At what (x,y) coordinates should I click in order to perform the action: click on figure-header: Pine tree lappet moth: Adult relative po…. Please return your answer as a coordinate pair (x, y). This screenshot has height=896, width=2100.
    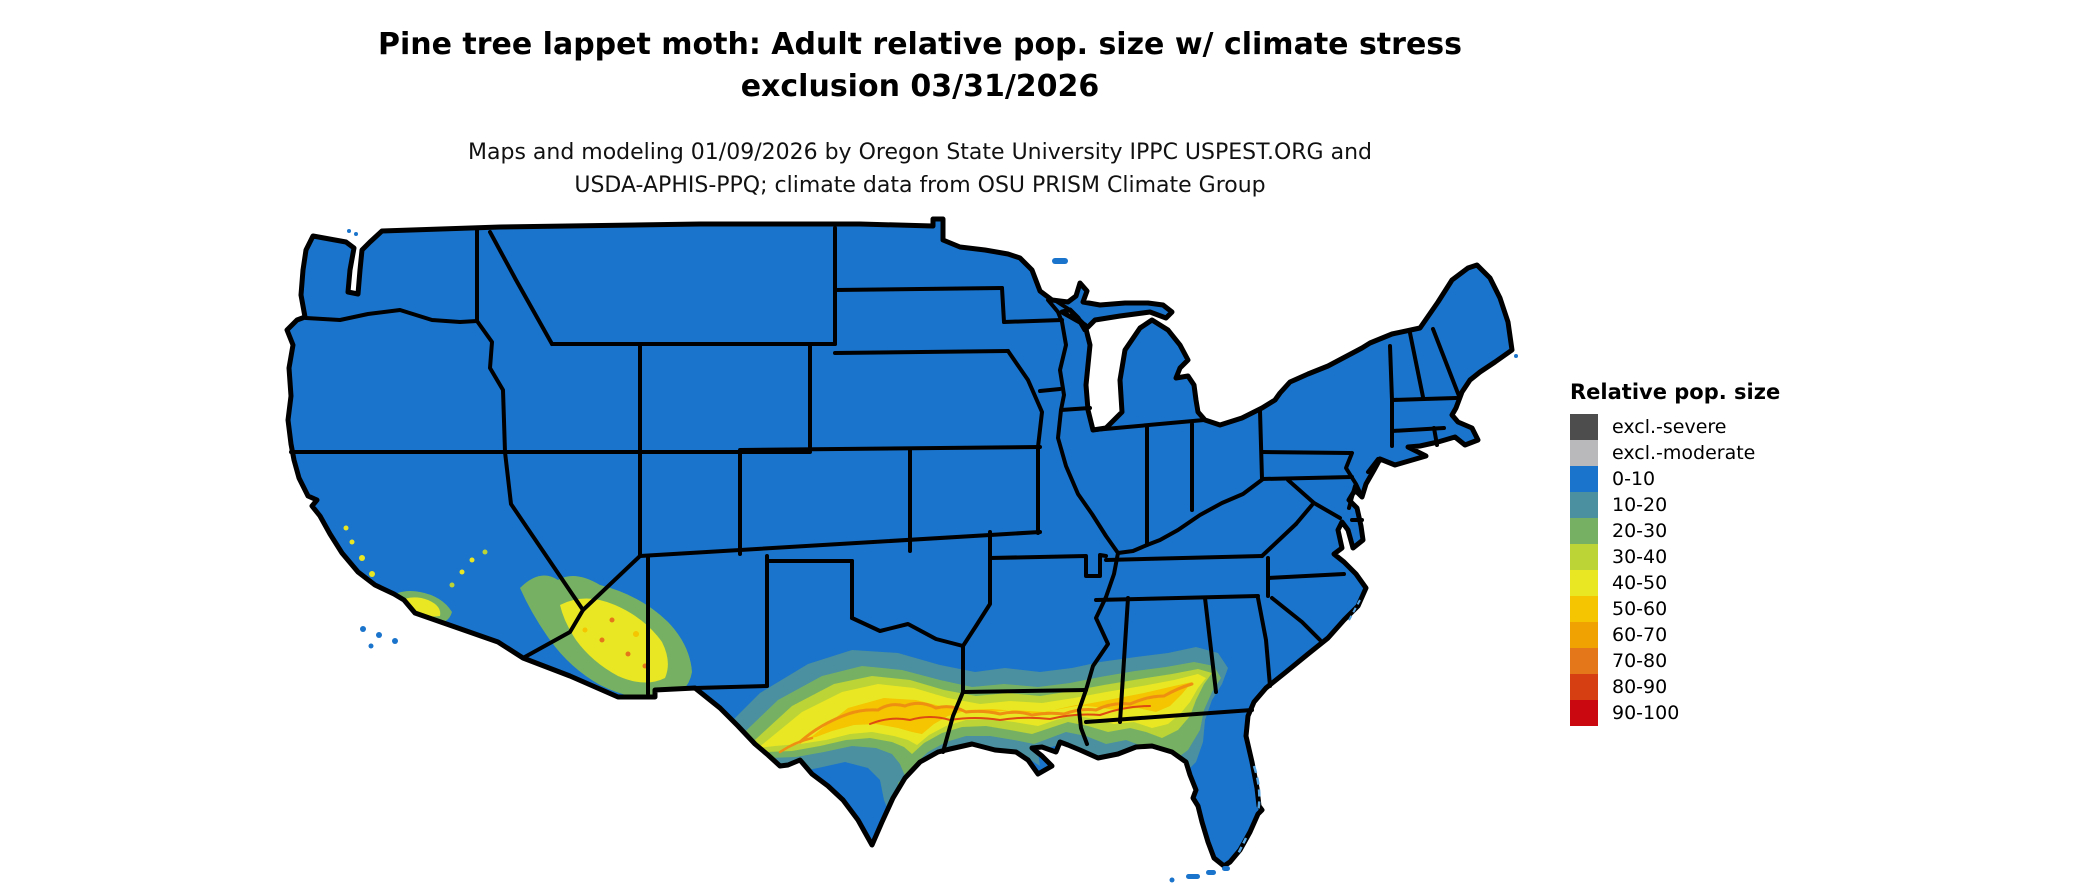
    Looking at the image, I should click on (920, 113).